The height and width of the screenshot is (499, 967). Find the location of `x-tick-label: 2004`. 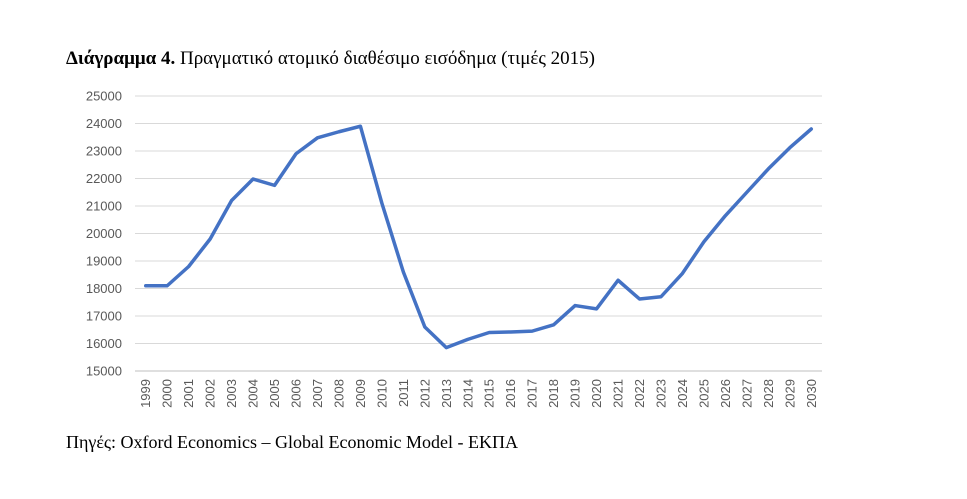

x-tick-label: 2004 is located at coordinates (253, 393).